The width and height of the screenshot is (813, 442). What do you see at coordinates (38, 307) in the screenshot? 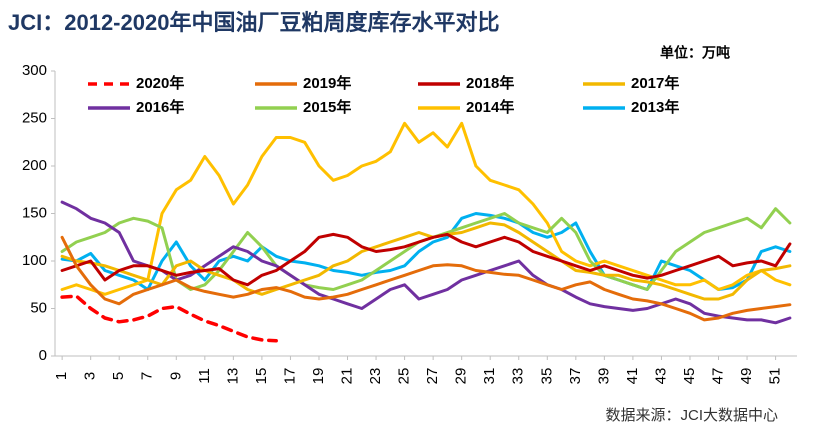
I see `y-tick-label: 50` at bounding box center [38, 307].